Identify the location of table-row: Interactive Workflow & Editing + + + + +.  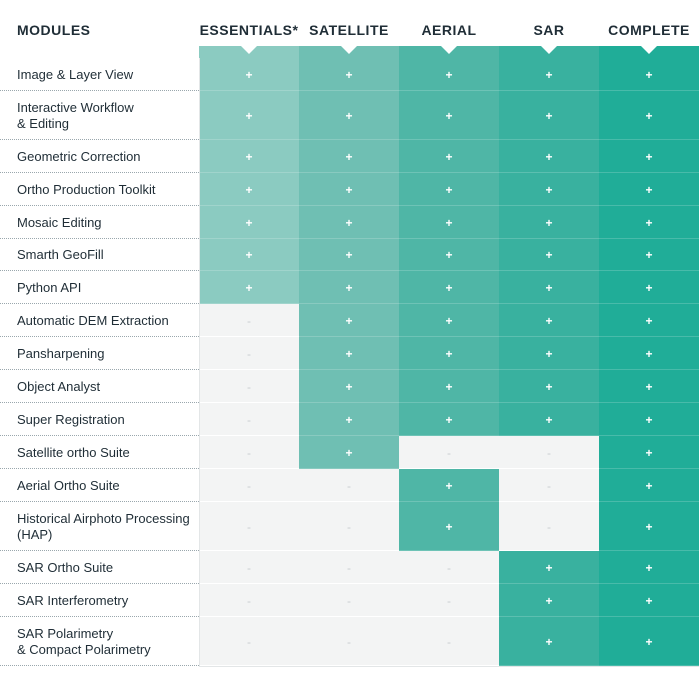
(350, 115).